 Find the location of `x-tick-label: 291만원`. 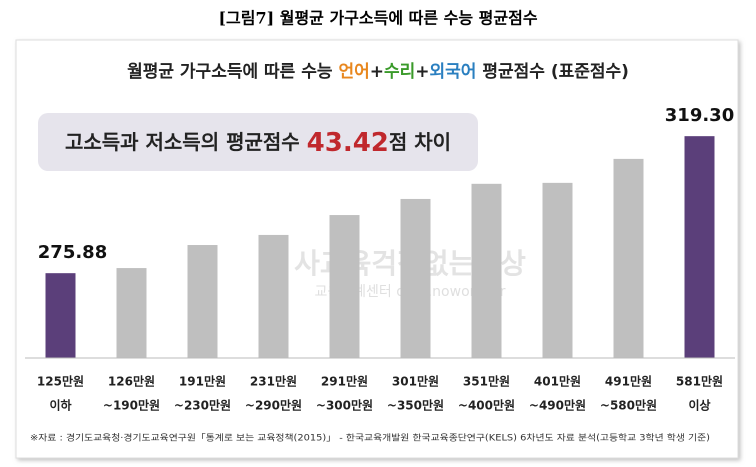

x-tick-label: 291만원 is located at coordinates (344, 381).